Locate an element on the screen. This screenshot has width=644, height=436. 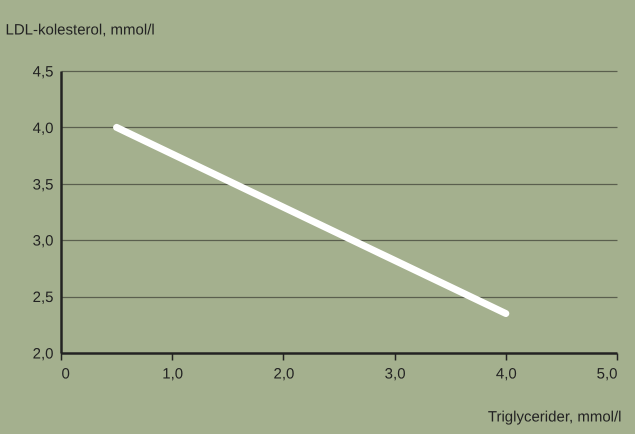
y-tick-label: 2,0 is located at coordinates (43, 354).